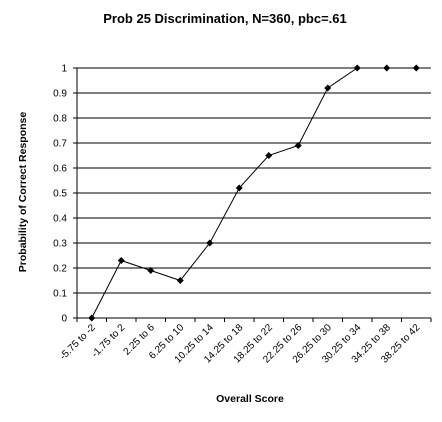  I want to click on y-tick-label: 0.1, so click(60, 294).